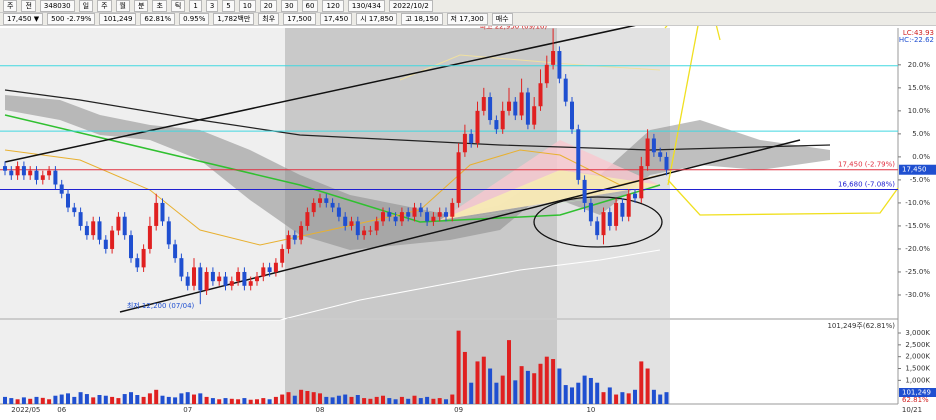 This screenshot has width=936, height=420. What do you see at coordinates (268, 6) in the screenshot?
I see `toolbar-item: 20` at bounding box center [268, 6].